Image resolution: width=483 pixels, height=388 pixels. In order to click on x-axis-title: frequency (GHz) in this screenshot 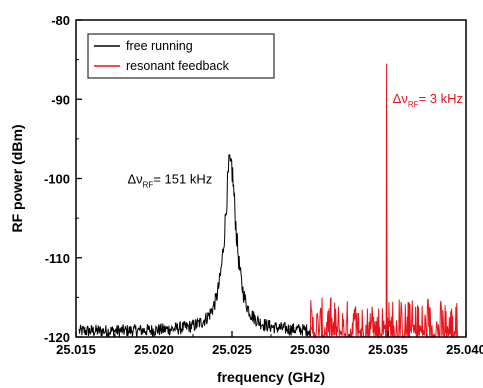, I will do `click(271, 377)`.